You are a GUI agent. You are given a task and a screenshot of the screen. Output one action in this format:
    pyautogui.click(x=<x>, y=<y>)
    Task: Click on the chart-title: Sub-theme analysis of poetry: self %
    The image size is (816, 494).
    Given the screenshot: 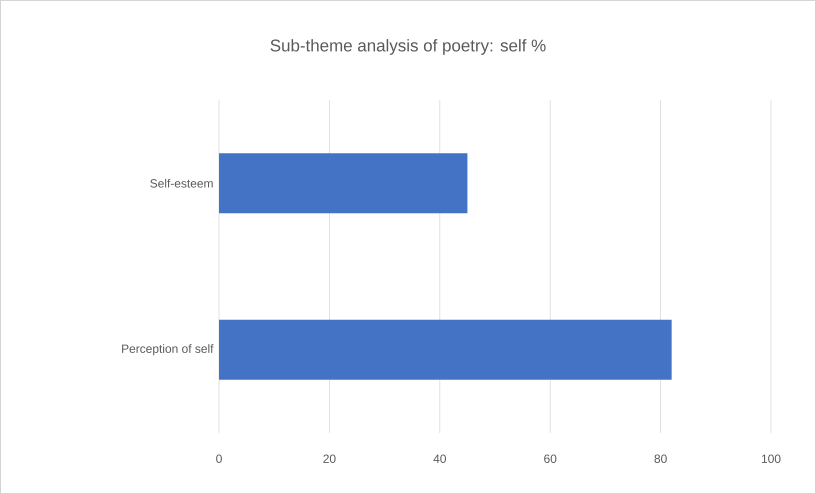 What is the action you would take?
    pyautogui.click(x=408, y=47)
    